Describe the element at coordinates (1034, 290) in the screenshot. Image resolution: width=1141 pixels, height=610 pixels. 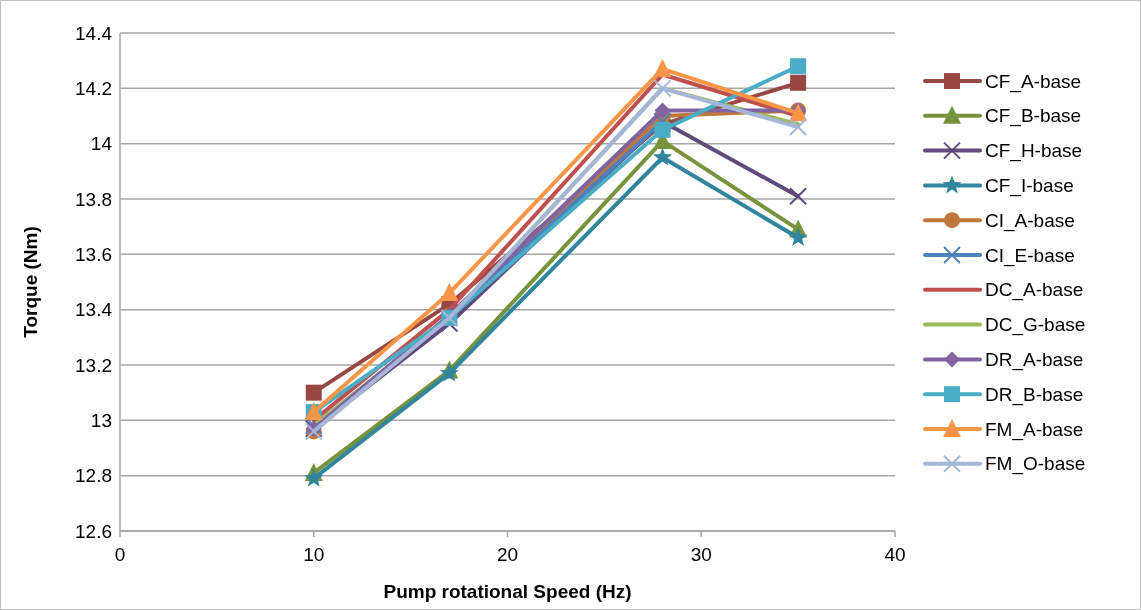
I see `legend-label: DC_A-base` at that location.